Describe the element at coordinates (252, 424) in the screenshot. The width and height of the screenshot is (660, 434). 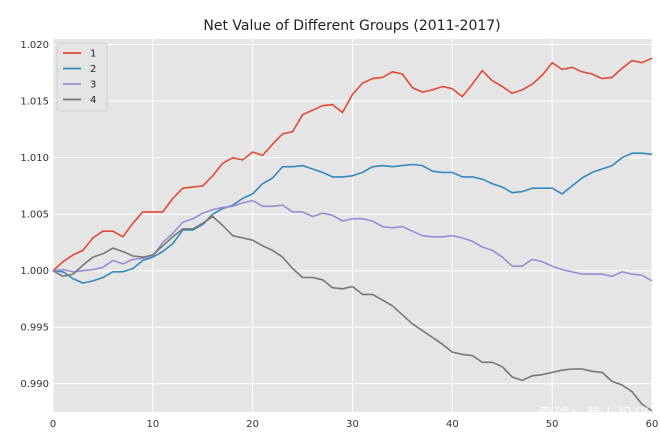
I see `x-tick-label: 20` at that location.